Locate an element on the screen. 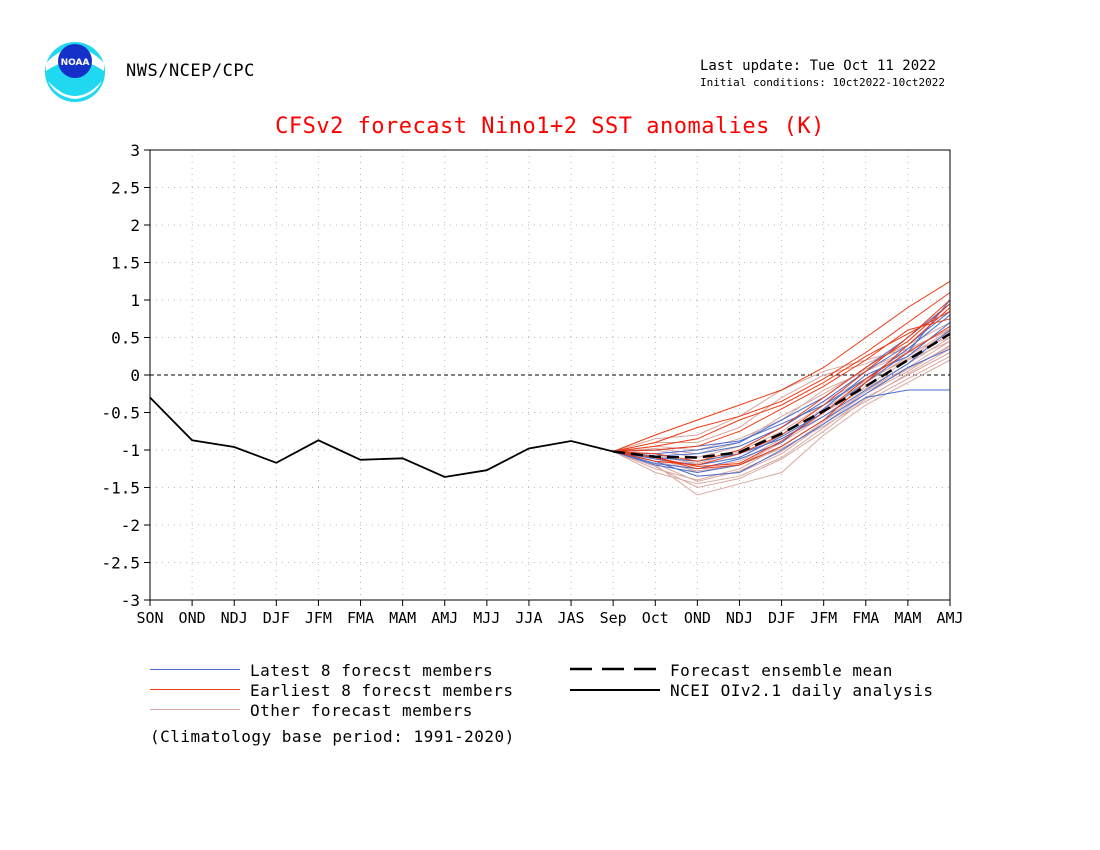  y-tick-label: 0.5 is located at coordinates (125, 338).